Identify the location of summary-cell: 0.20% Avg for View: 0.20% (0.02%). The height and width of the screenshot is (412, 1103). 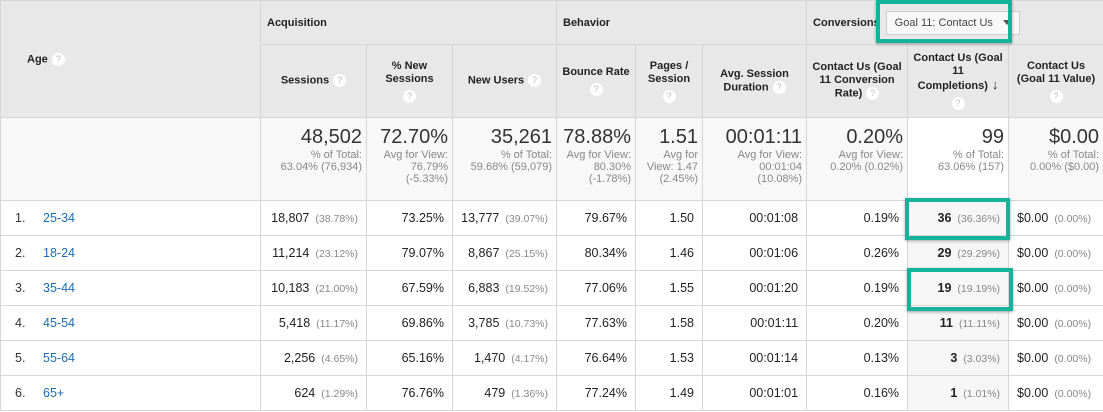
(857, 159).